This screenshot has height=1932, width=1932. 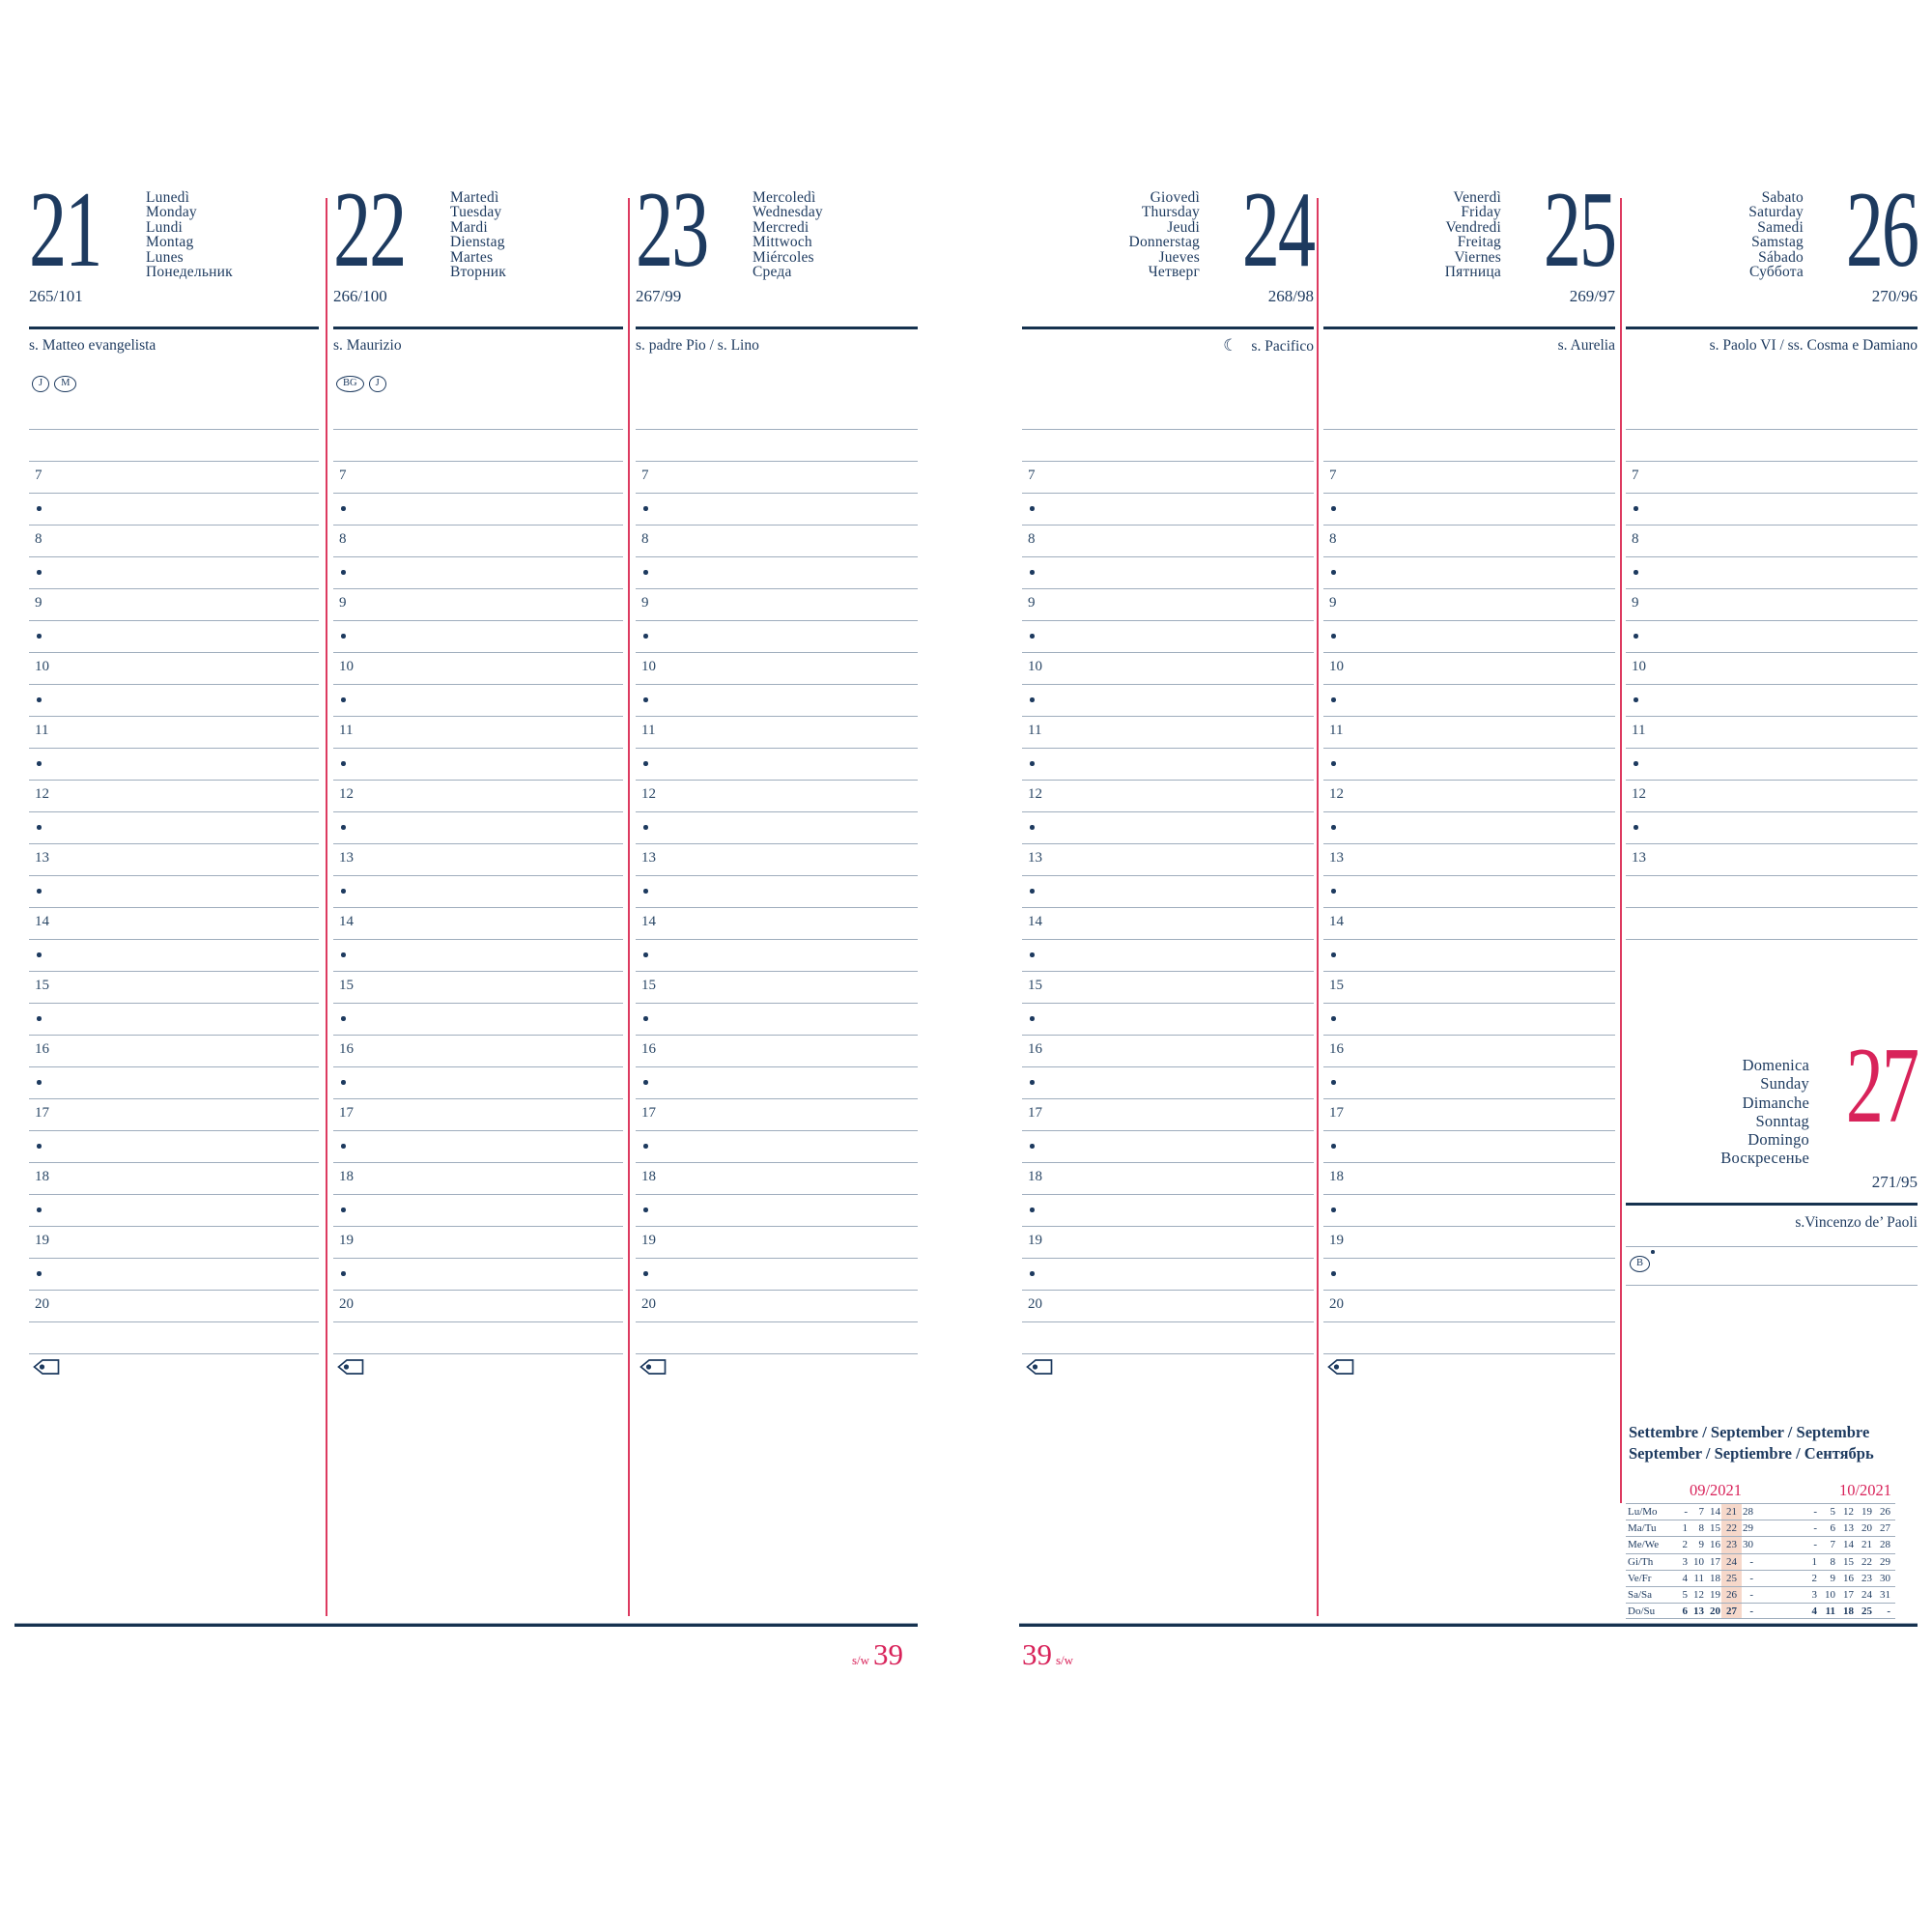 I want to click on saint-name: s.Vincenzo de’ Paoli, so click(x=1856, y=1222).